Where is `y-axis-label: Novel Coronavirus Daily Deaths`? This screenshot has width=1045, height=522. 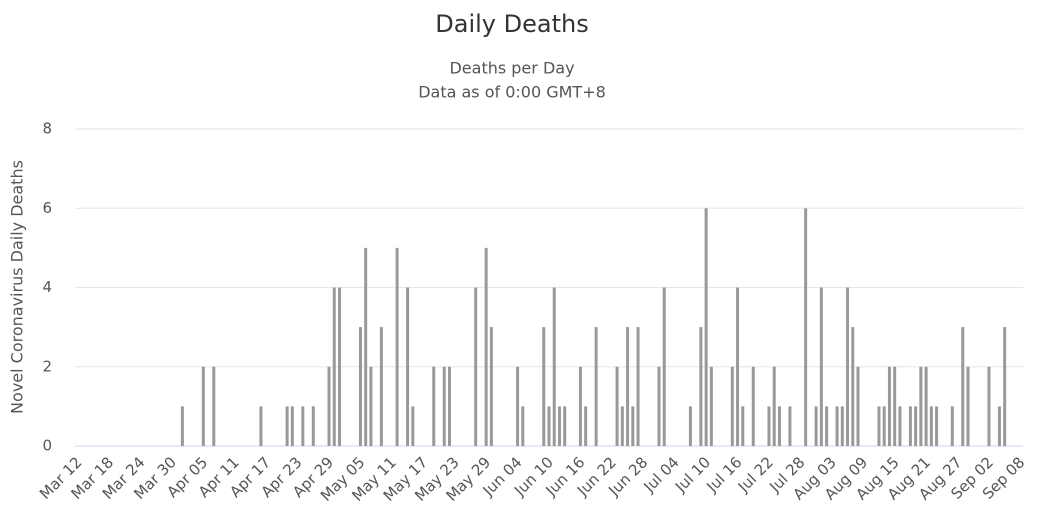 y-axis-label: Novel Coronavirus Daily Deaths is located at coordinates (17, 287).